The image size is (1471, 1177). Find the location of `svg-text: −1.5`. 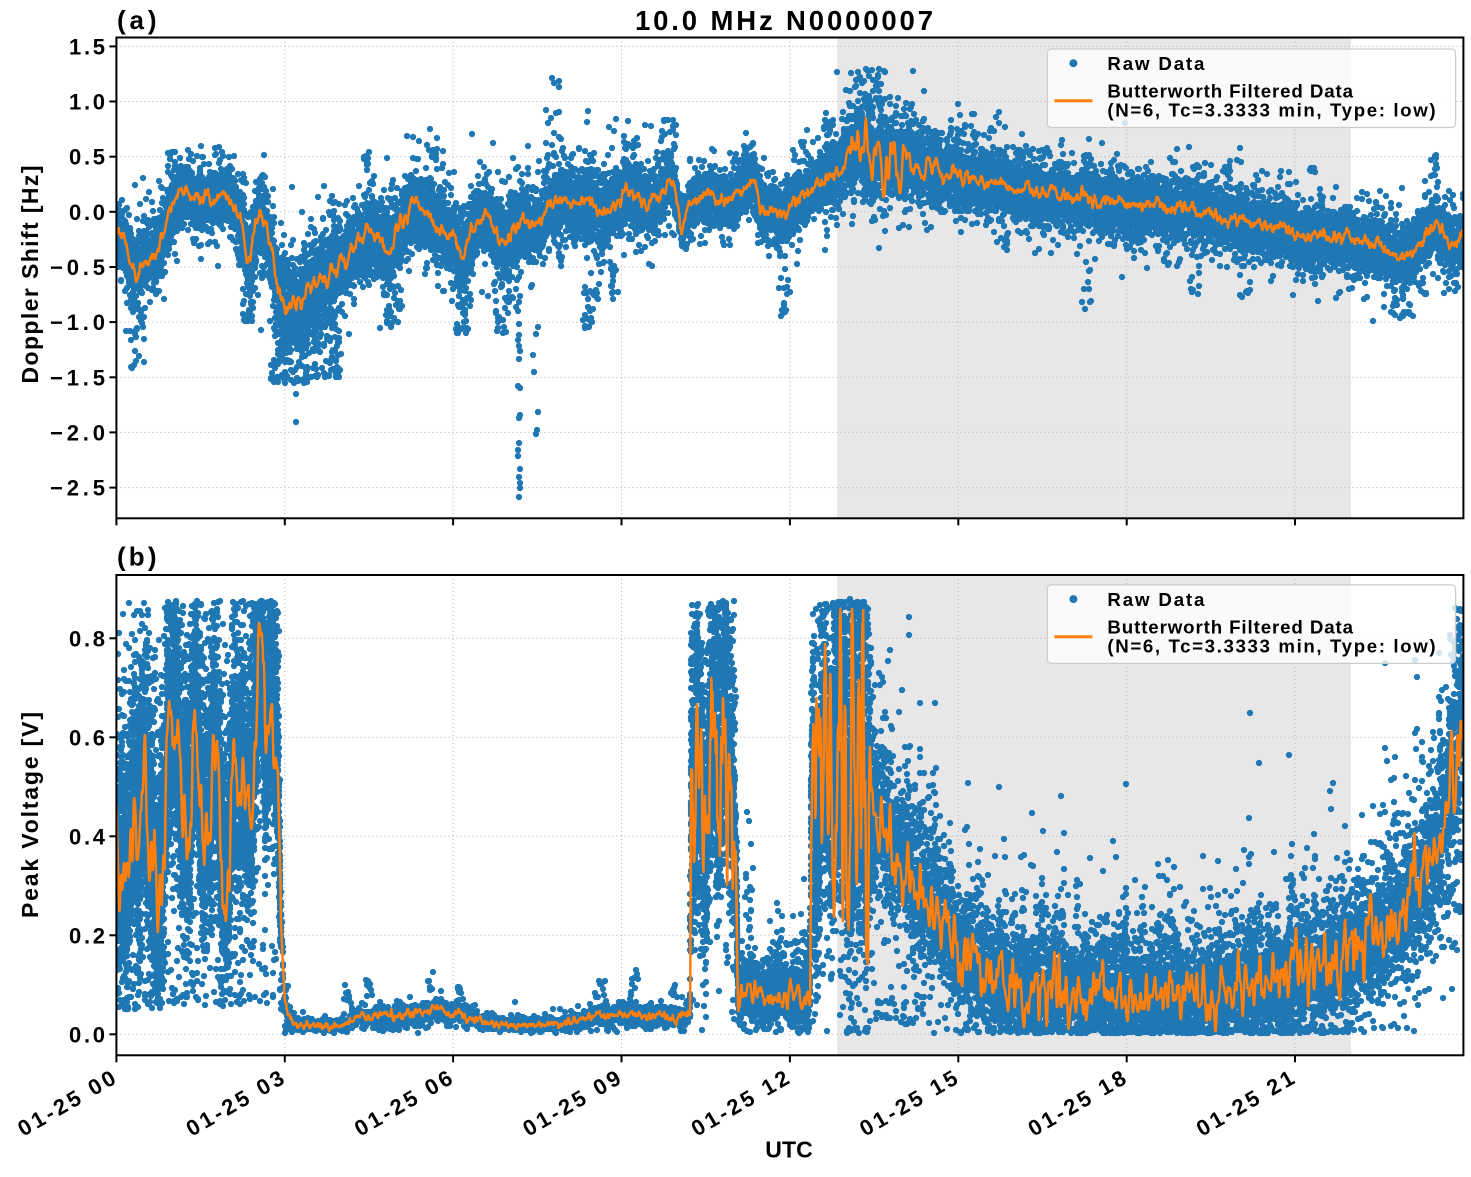

svg-text: −1.5 is located at coordinates (77, 377).